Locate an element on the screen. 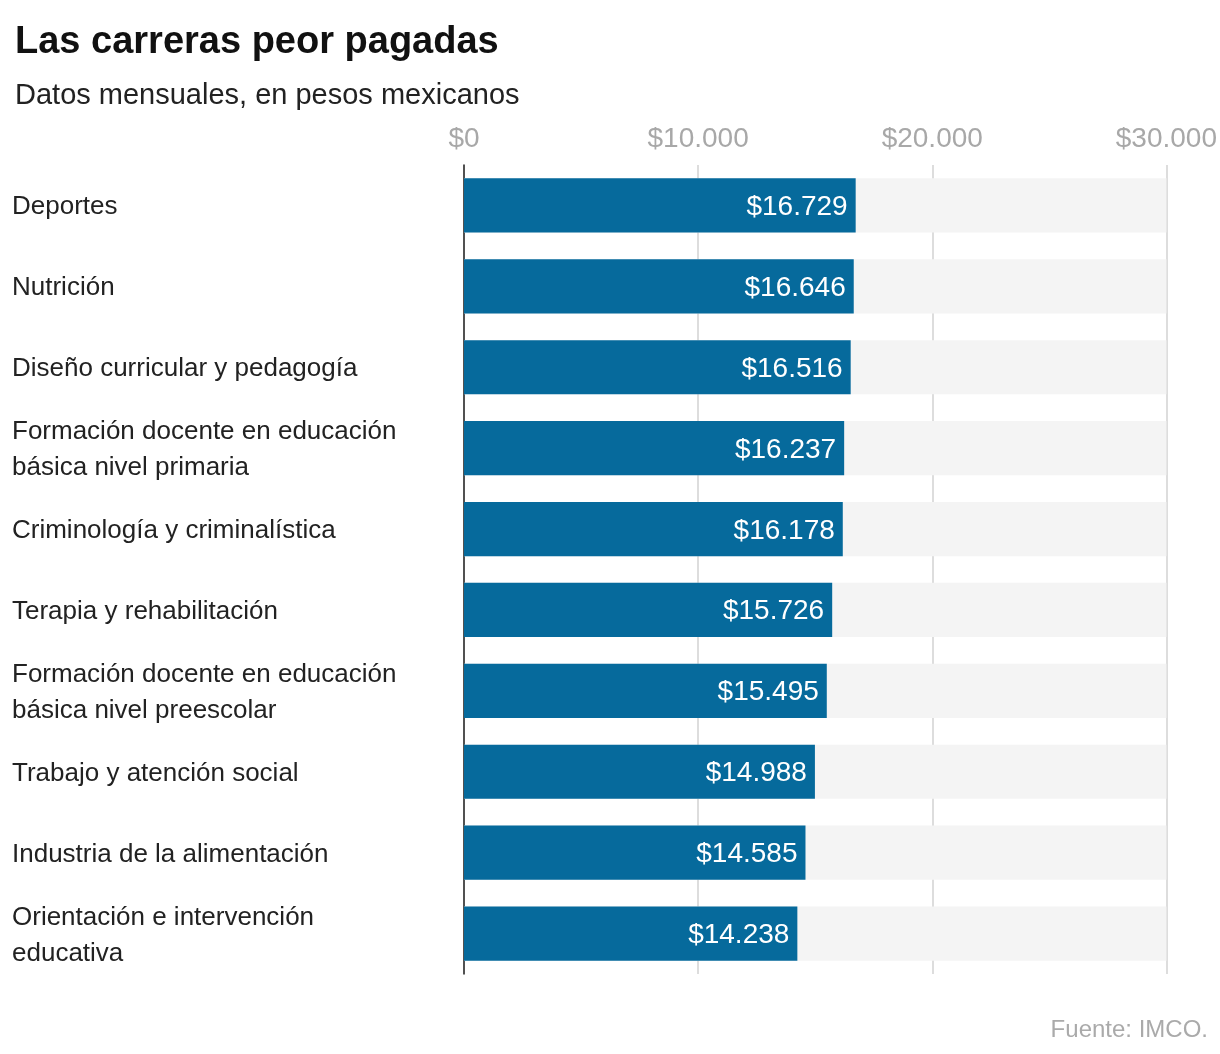  chart-subtitle: Datos mensuales, en pesos mexicanos is located at coordinates (267, 93).